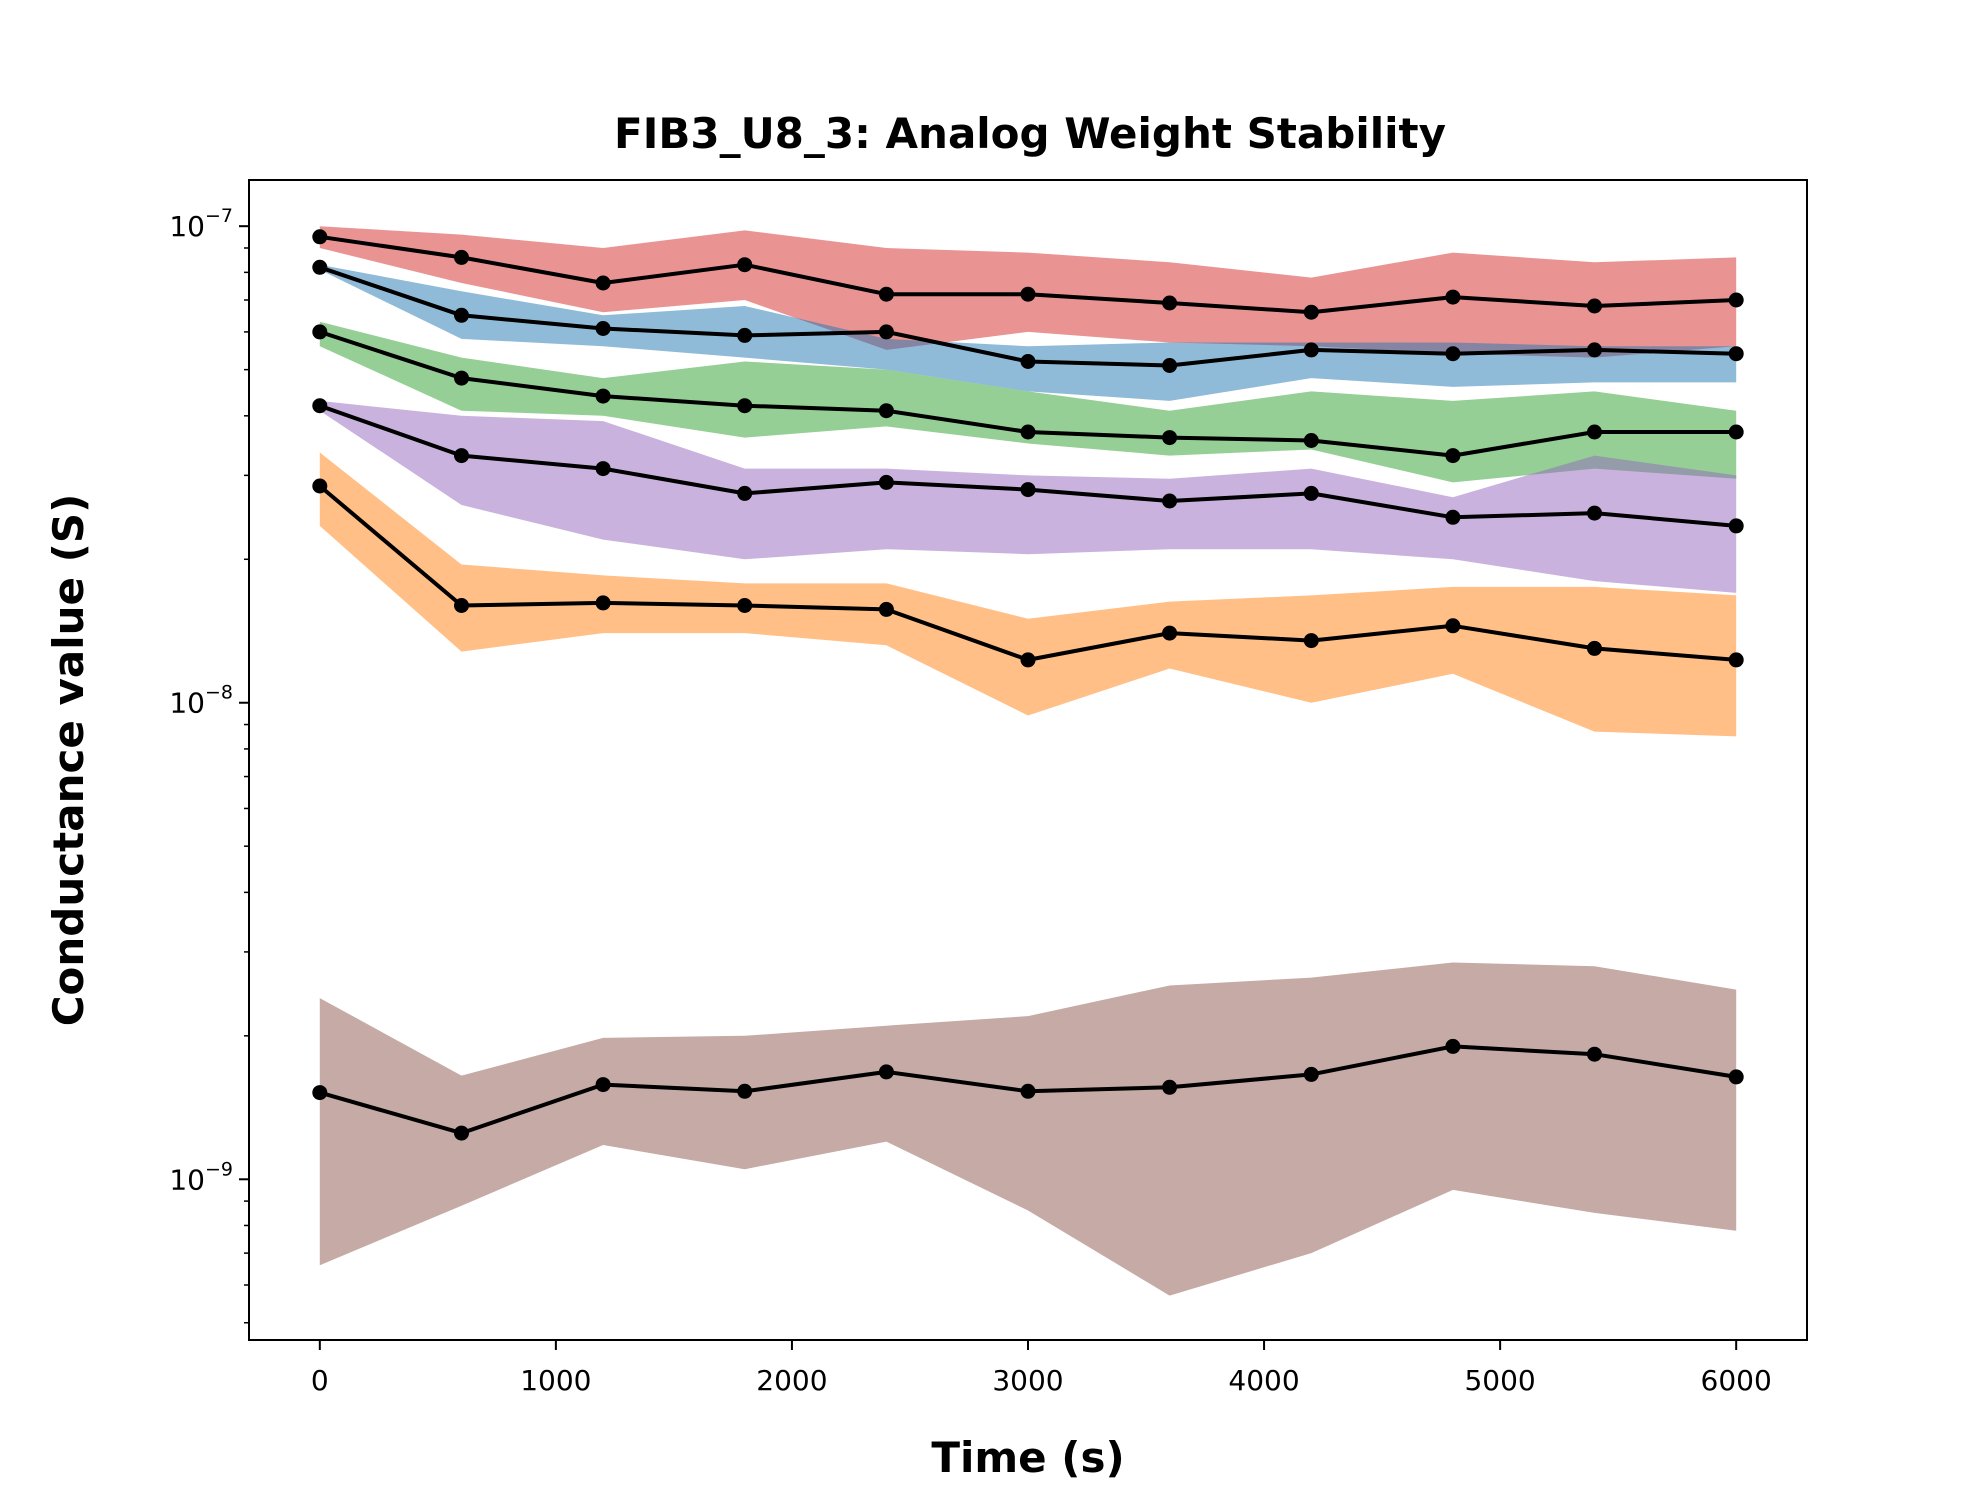  What do you see at coordinates (1263, 1380) in the screenshot?
I see `x-tick-label: 4000` at bounding box center [1263, 1380].